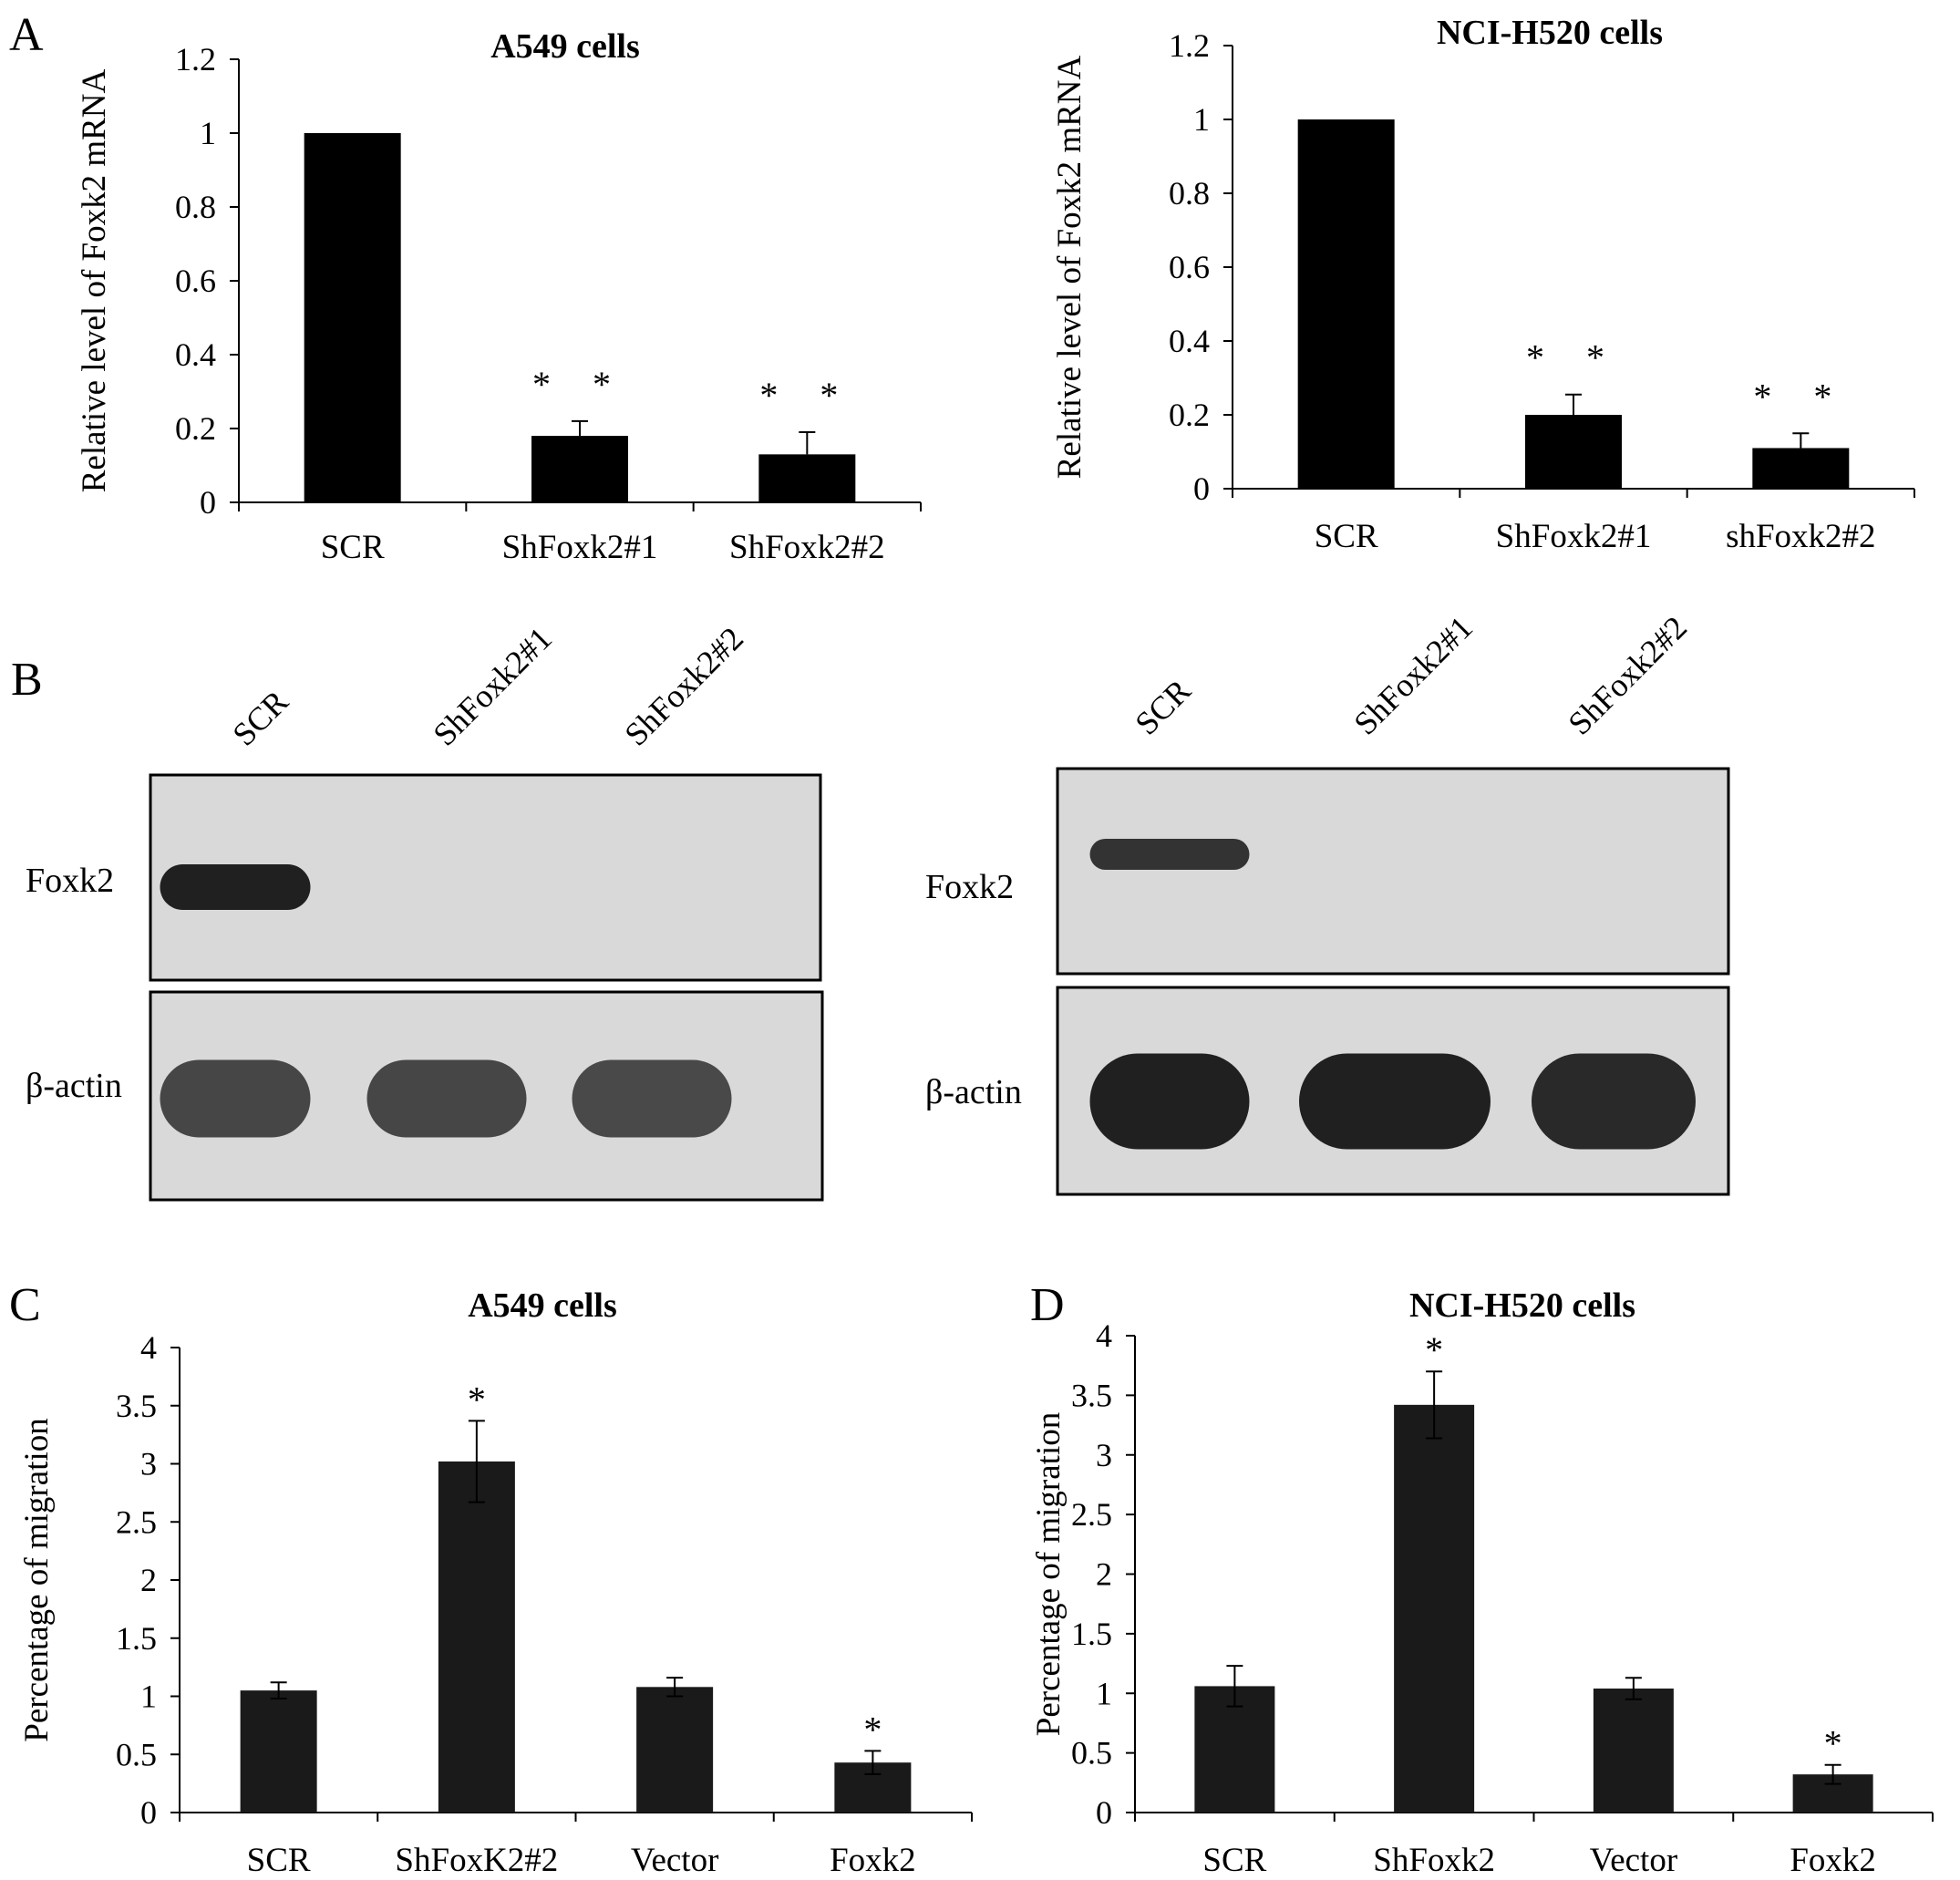 The height and width of the screenshot is (1880, 1960). I want to click on x-category-label: ShFoxk2#2, so click(807, 547).